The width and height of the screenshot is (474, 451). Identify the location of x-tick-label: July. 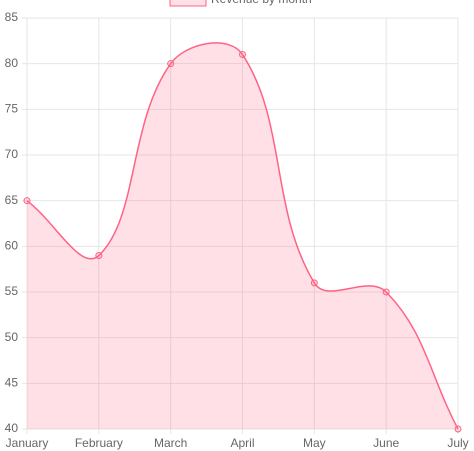
(457, 443).